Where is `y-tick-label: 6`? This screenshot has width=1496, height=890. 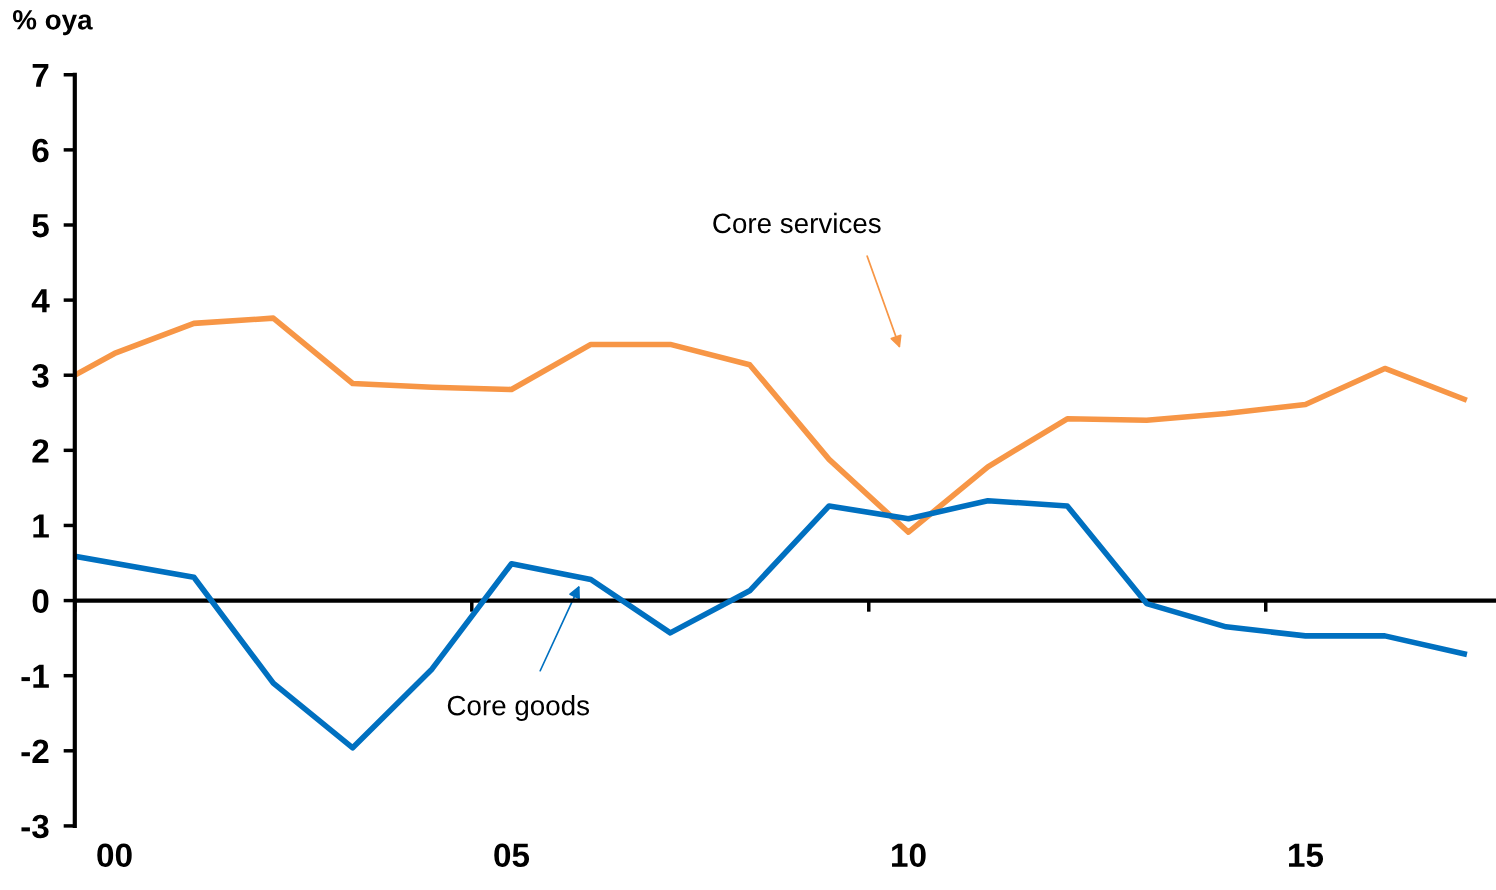
y-tick-label: 6 is located at coordinates (40, 150).